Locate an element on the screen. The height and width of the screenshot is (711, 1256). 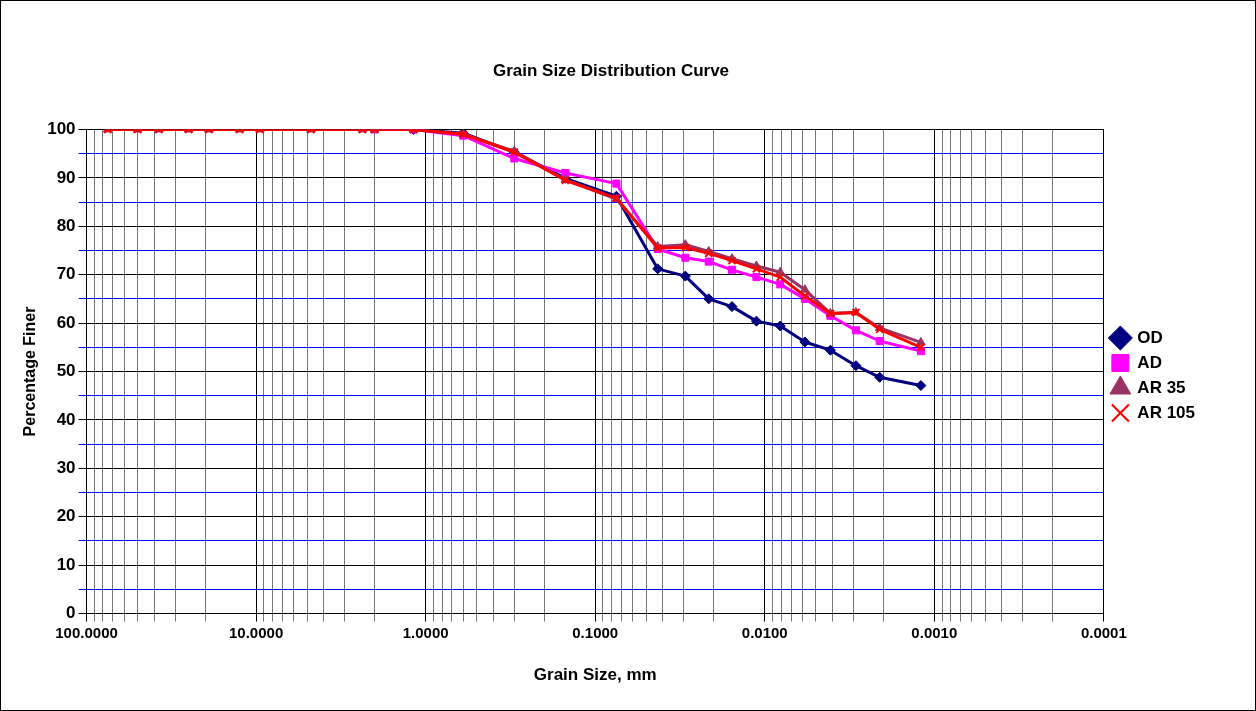
y-tick-label: 40 is located at coordinates (66, 419).